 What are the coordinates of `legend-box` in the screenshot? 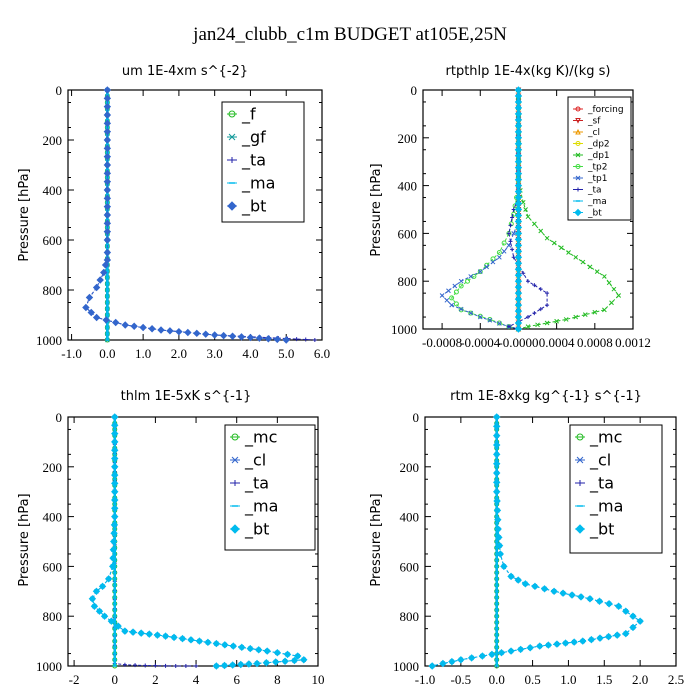 It's located at (599, 158).